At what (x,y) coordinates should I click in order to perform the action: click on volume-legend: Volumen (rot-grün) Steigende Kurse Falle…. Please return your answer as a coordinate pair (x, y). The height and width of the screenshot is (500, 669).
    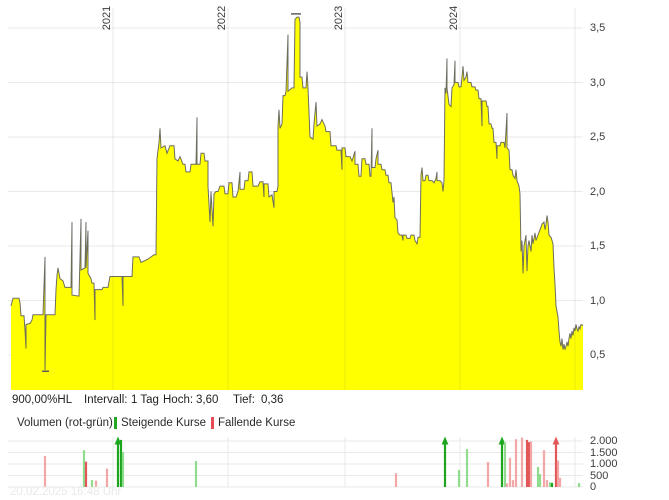
    Looking at the image, I should click on (334, 424).